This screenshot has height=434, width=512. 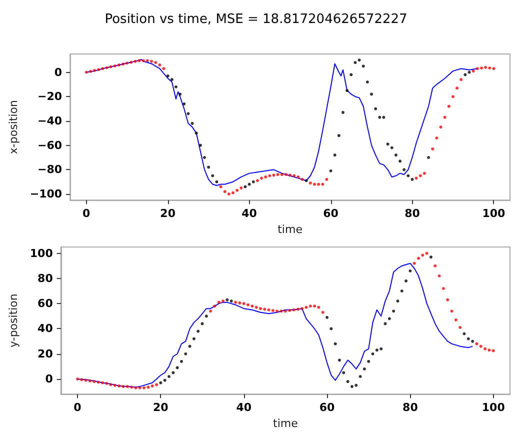 I want to click on chart-title: Position vs time, MSE = 18.817204626572227, so click(x=256, y=19).